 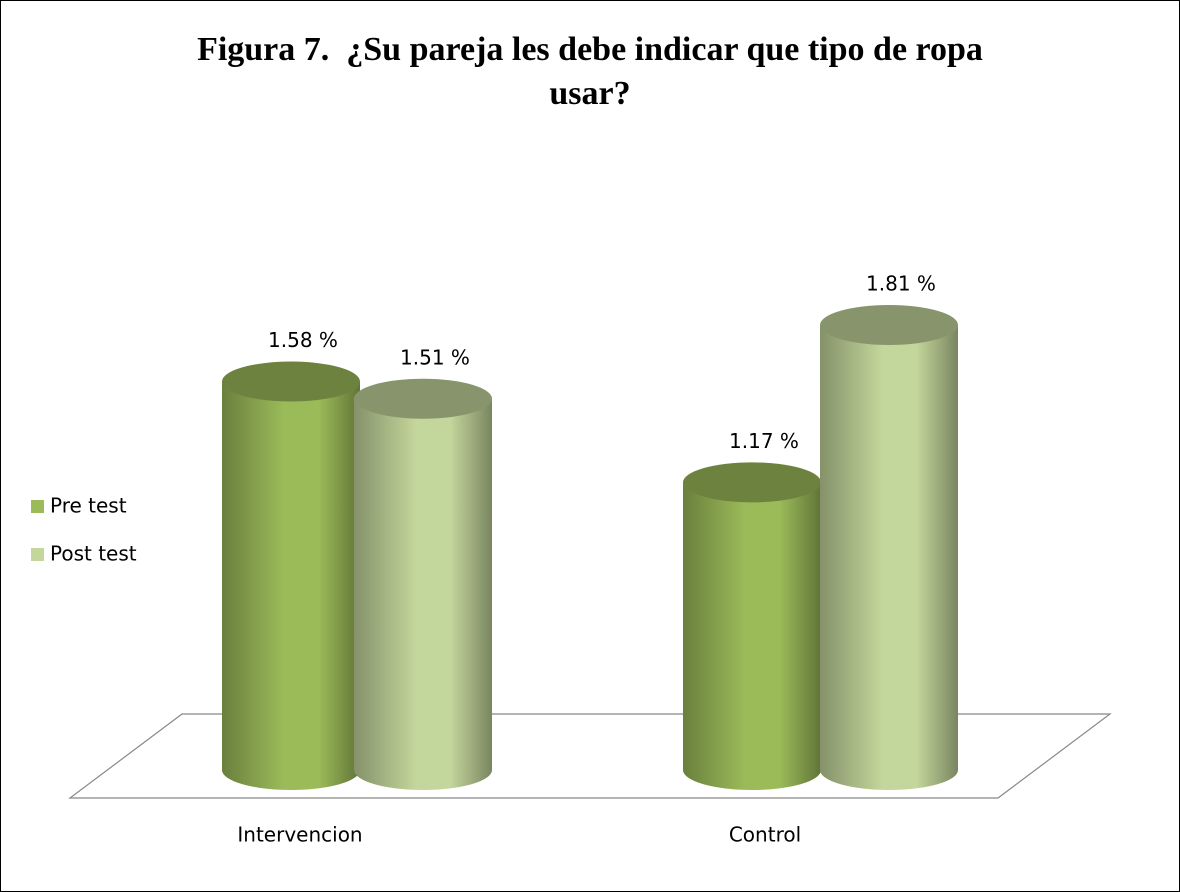 I want to click on data-label: 1.51 %, so click(x=435, y=357).